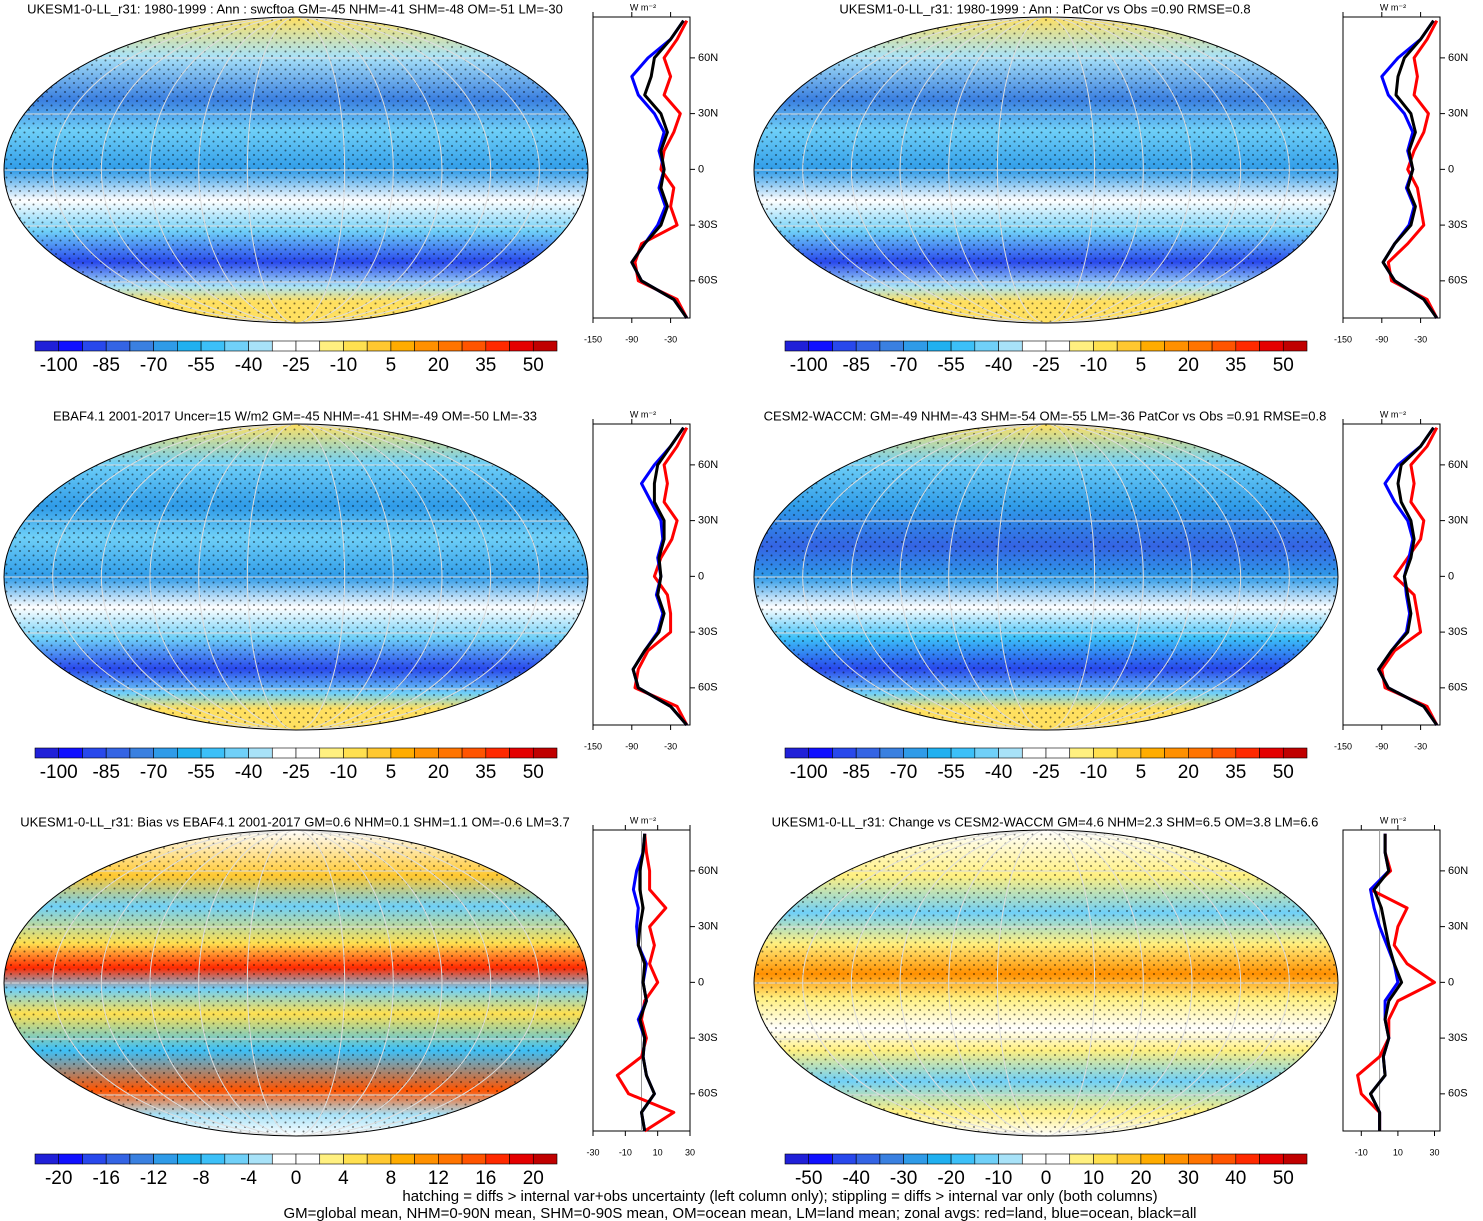 The height and width of the screenshot is (1221, 1483). Describe the element at coordinates (903, 1178) in the screenshot. I see `colorbar-label: -30` at that location.